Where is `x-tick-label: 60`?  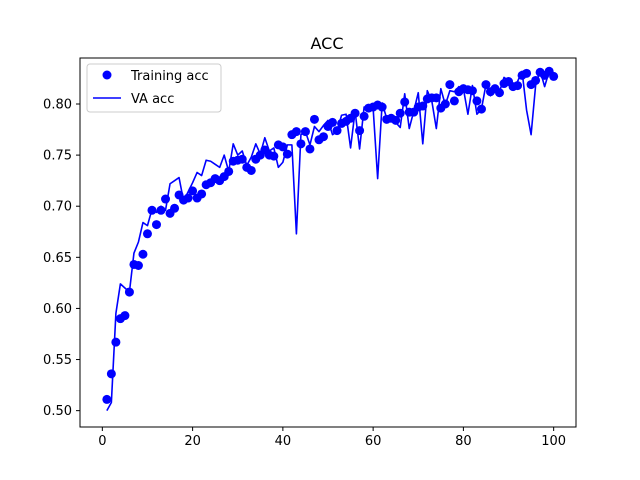
x-tick-label: 60 is located at coordinates (373, 441).